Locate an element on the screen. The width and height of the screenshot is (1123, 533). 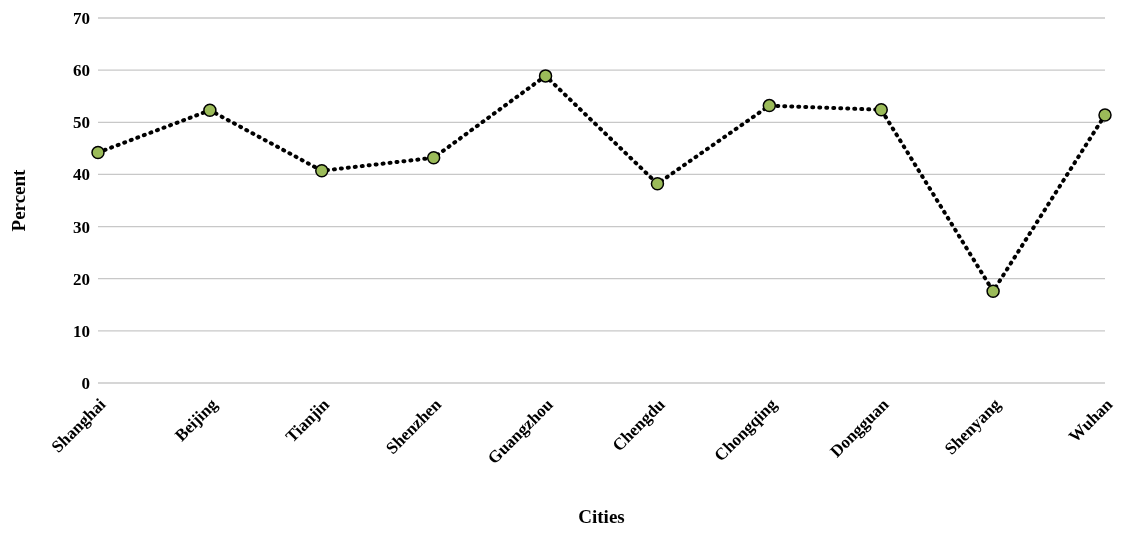
y-tick-label: 20 is located at coordinates (81, 279).